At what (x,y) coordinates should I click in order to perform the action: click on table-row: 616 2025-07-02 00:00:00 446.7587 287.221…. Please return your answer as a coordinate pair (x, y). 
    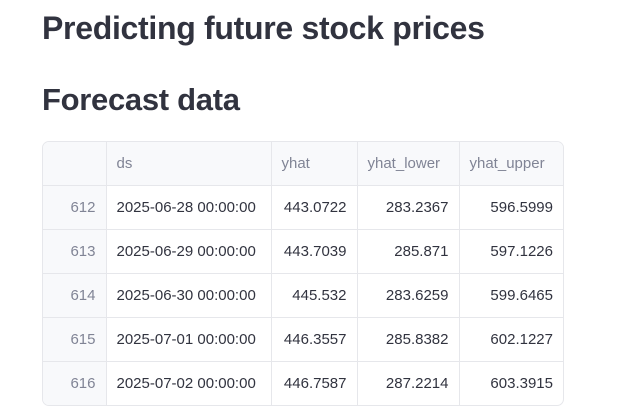
    Looking at the image, I should click on (303, 383).